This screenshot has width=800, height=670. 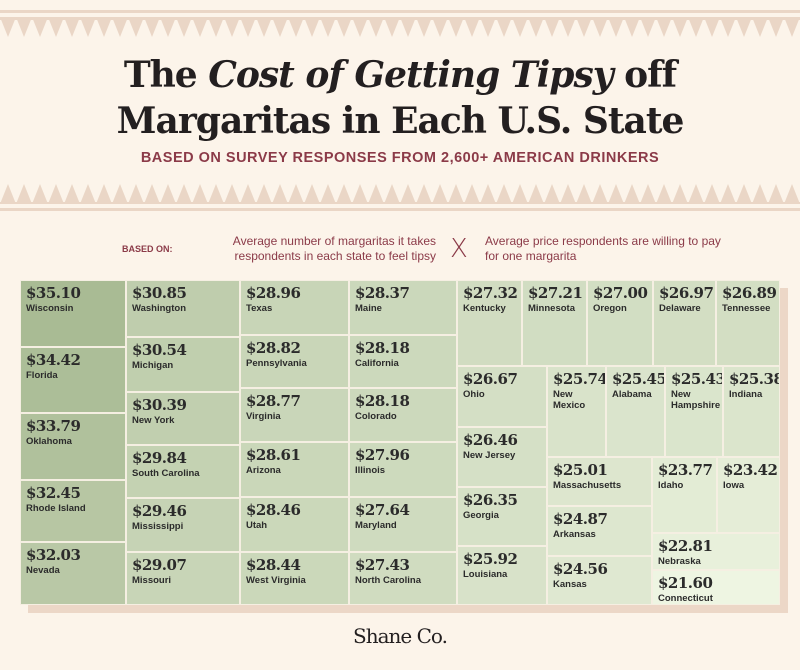 I want to click on cell-state: Nebraska, so click(x=679, y=561).